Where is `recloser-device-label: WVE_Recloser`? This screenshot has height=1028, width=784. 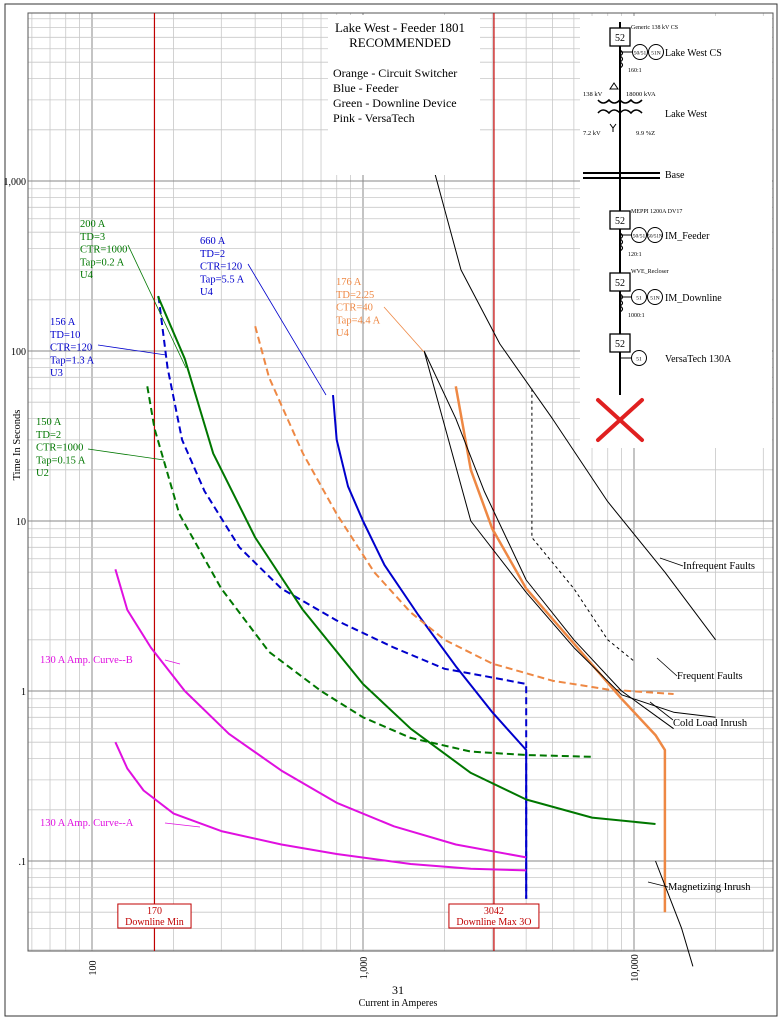 recloser-device-label: WVE_Recloser is located at coordinates (650, 272).